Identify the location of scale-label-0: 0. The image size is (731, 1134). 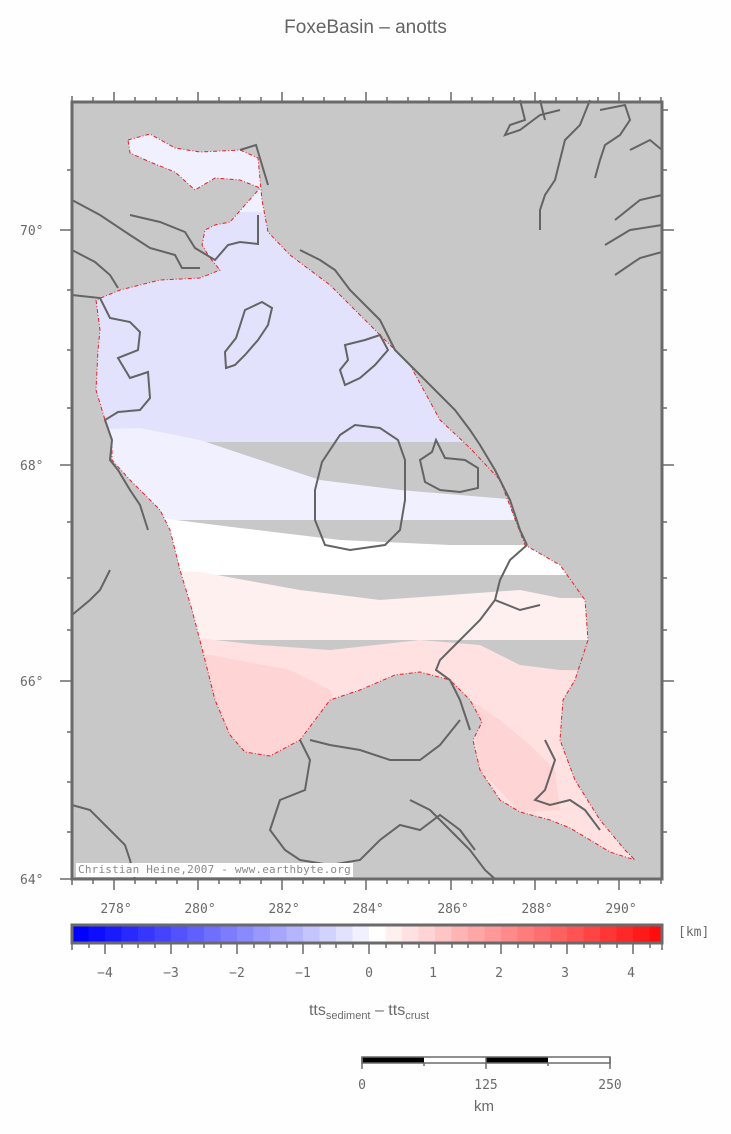
(362, 1085).